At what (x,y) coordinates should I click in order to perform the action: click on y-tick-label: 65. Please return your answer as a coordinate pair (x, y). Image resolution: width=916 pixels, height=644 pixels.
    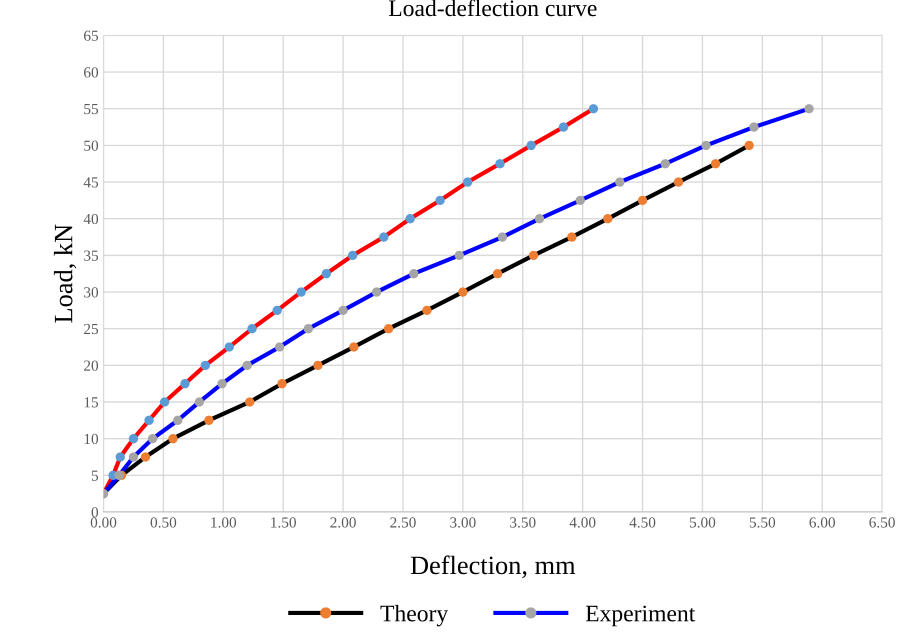
    Looking at the image, I should click on (91, 35).